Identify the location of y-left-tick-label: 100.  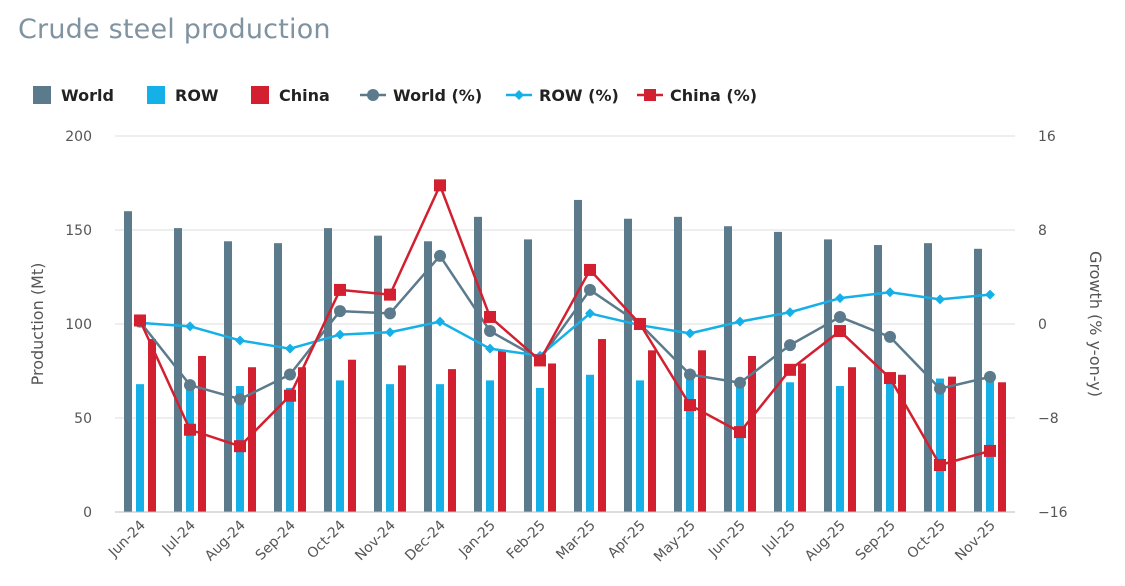
(78, 325).